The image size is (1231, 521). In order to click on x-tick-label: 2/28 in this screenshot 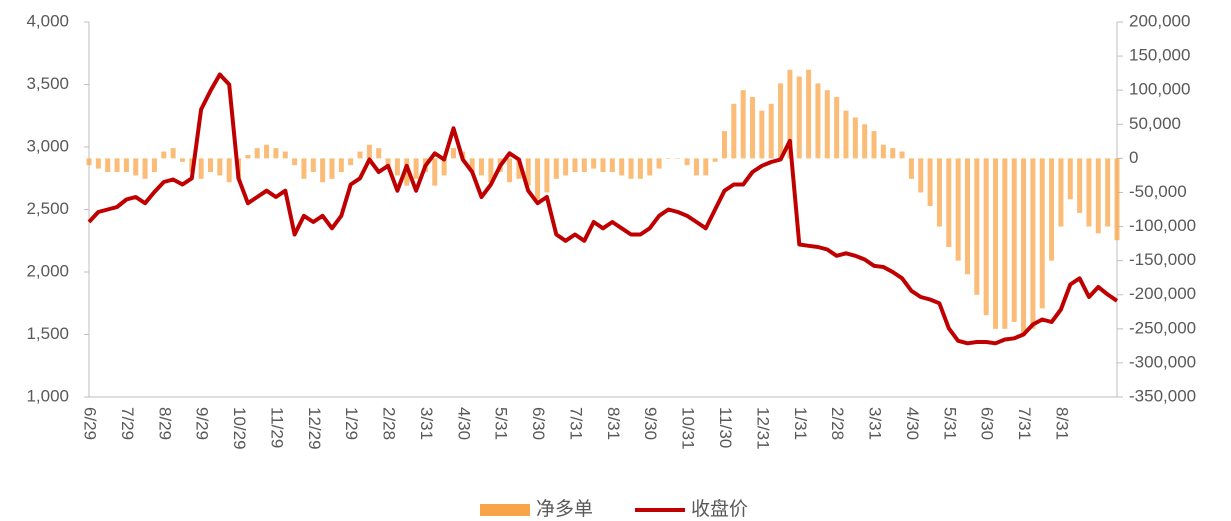, I will do `click(837, 423)`.